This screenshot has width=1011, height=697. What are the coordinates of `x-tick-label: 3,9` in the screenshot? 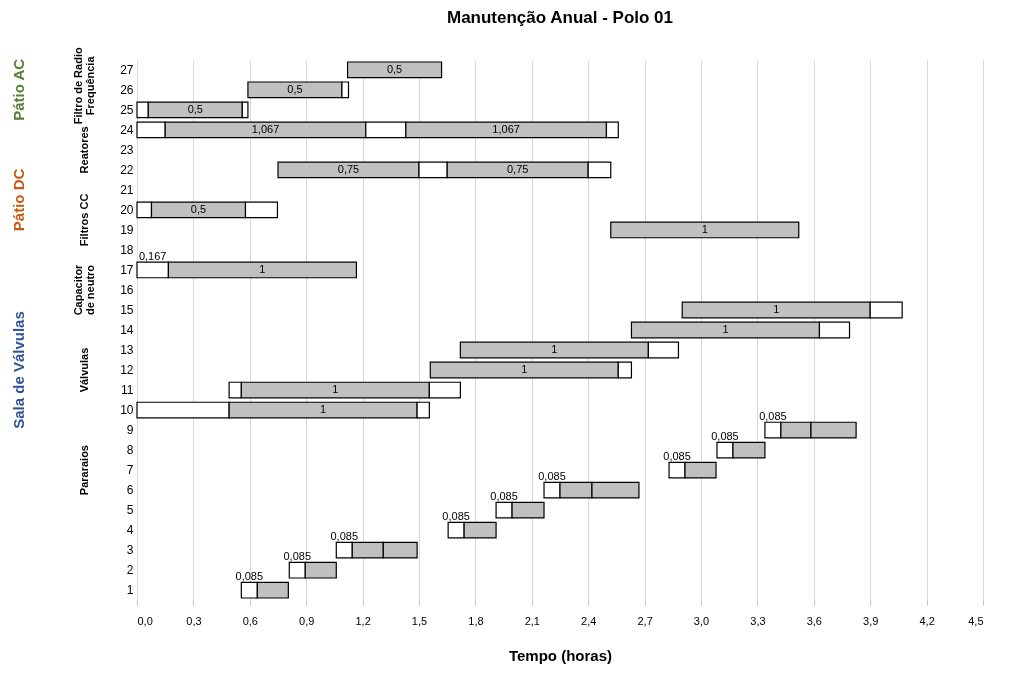 It's located at (871, 620).